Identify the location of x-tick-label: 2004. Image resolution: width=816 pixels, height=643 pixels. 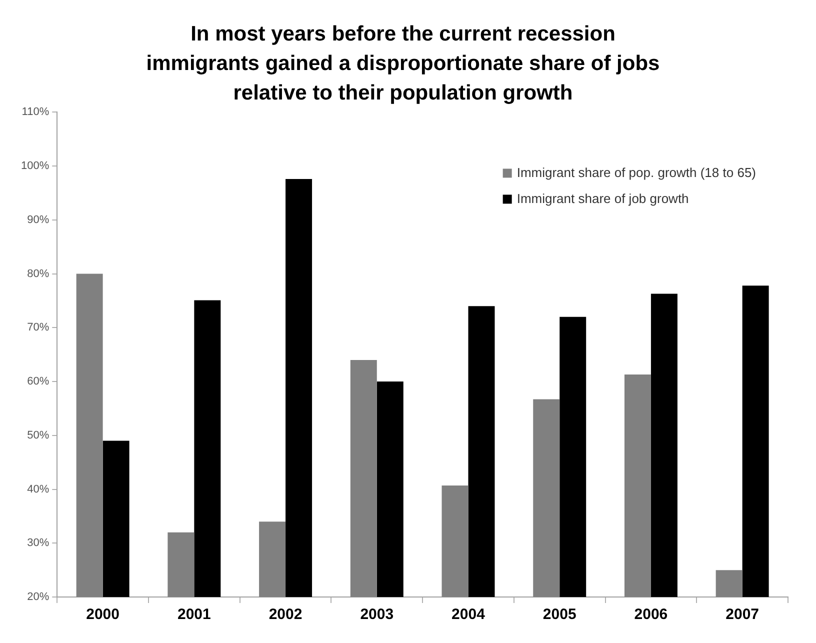
(469, 615).